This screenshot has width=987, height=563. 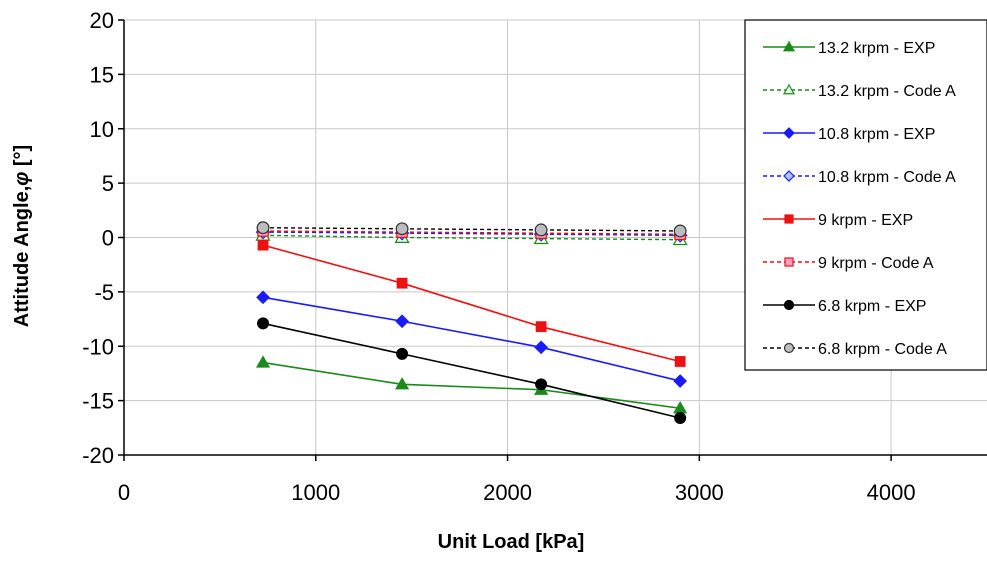 What do you see at coordinates (108, 183) in the screenshot?
I see `y-tick-label: 5` at bounding box center [108, 183].